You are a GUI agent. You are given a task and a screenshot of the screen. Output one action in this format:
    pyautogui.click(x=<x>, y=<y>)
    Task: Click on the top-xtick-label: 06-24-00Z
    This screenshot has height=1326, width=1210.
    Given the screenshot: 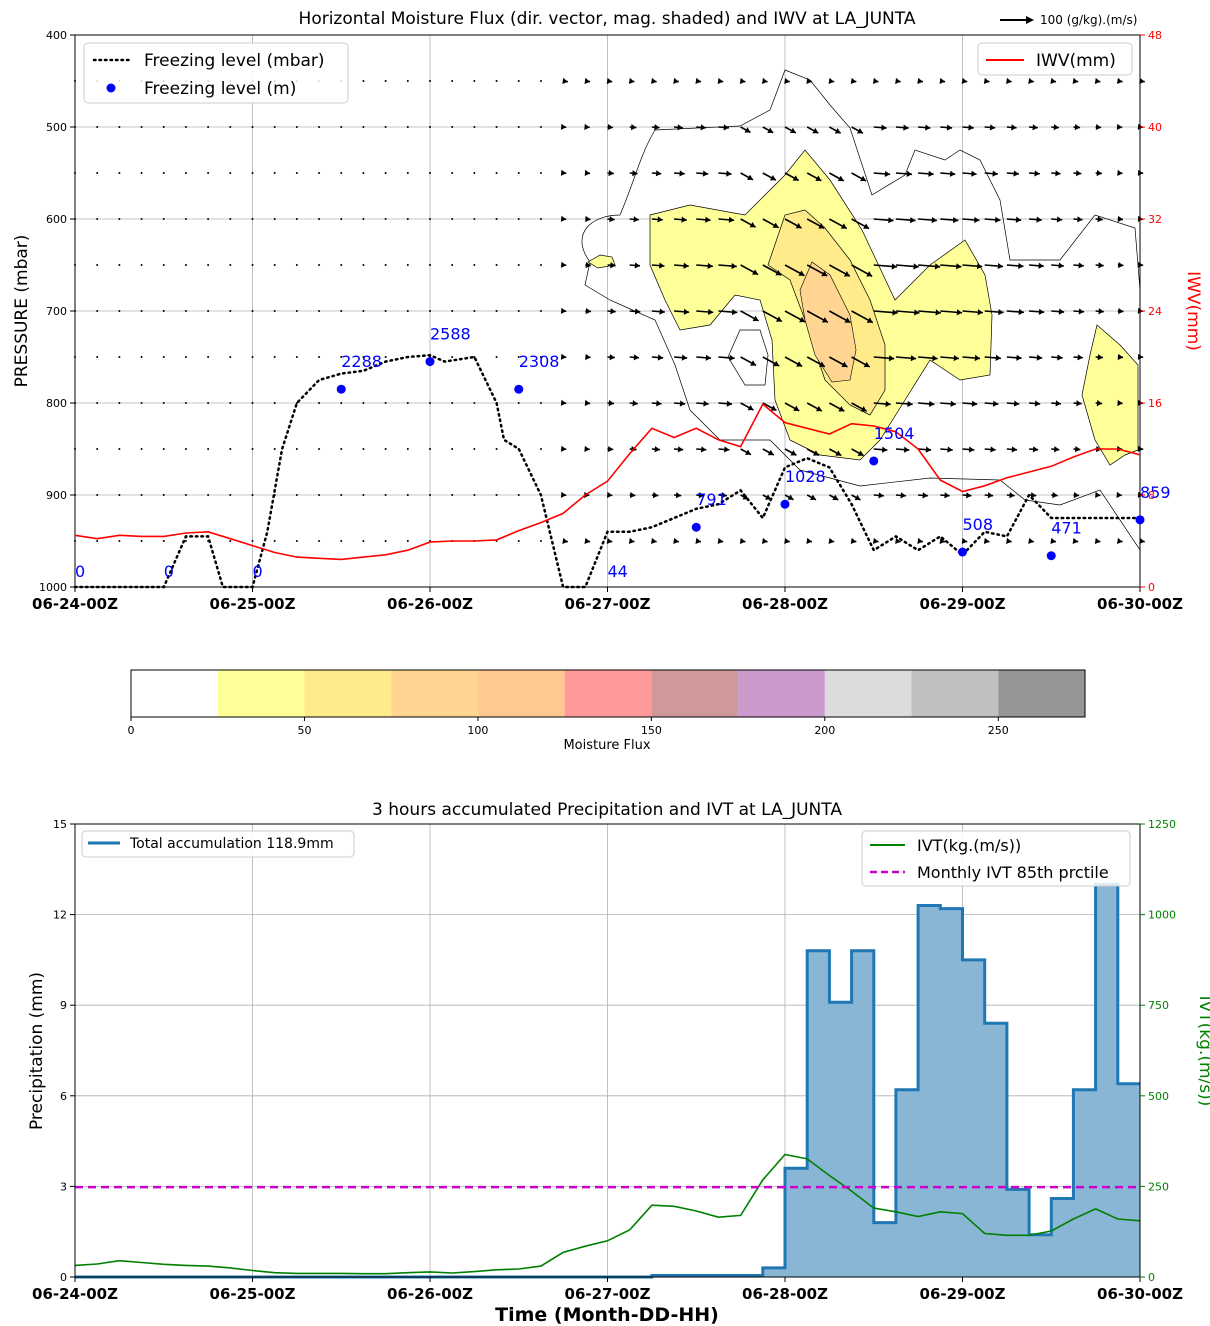 What is the action you would take?
    pyautogui.click(x=75, y=604)
    